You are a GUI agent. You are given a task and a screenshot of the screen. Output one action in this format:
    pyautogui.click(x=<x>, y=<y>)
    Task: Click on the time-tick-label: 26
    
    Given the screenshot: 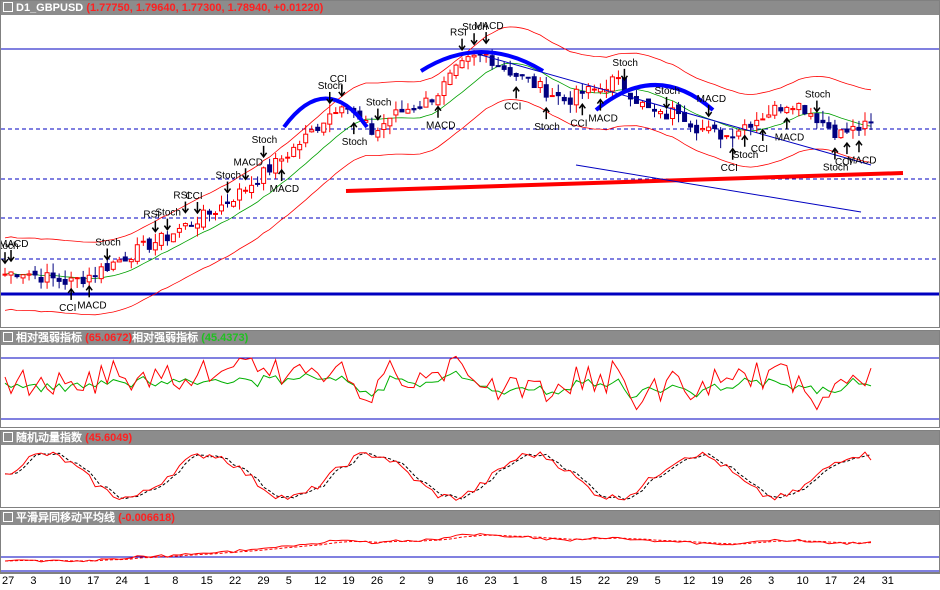 What is the action you would take?
    pyautogui.click(x=377, y=581)
    